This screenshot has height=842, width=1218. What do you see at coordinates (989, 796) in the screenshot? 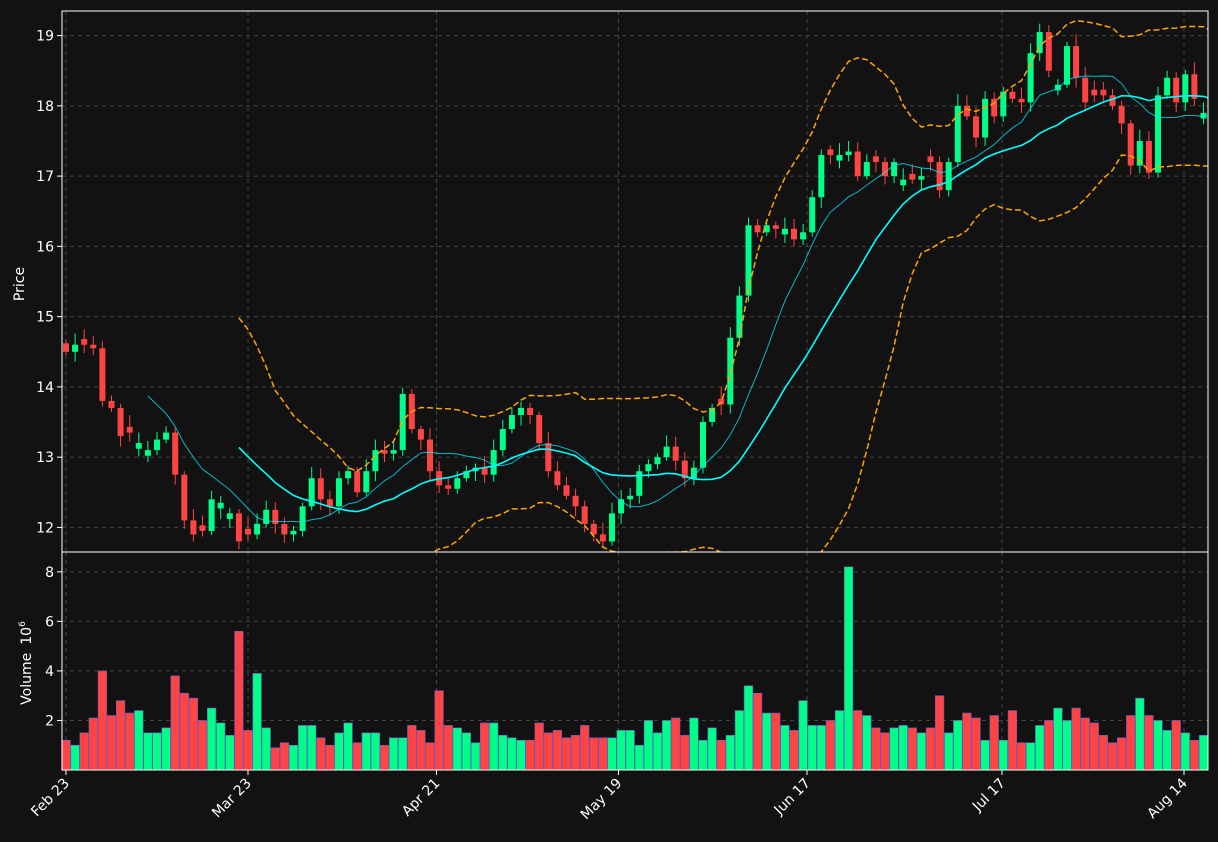
I see `x-tick-label: Jul 17` at bounding box center [989, 796].